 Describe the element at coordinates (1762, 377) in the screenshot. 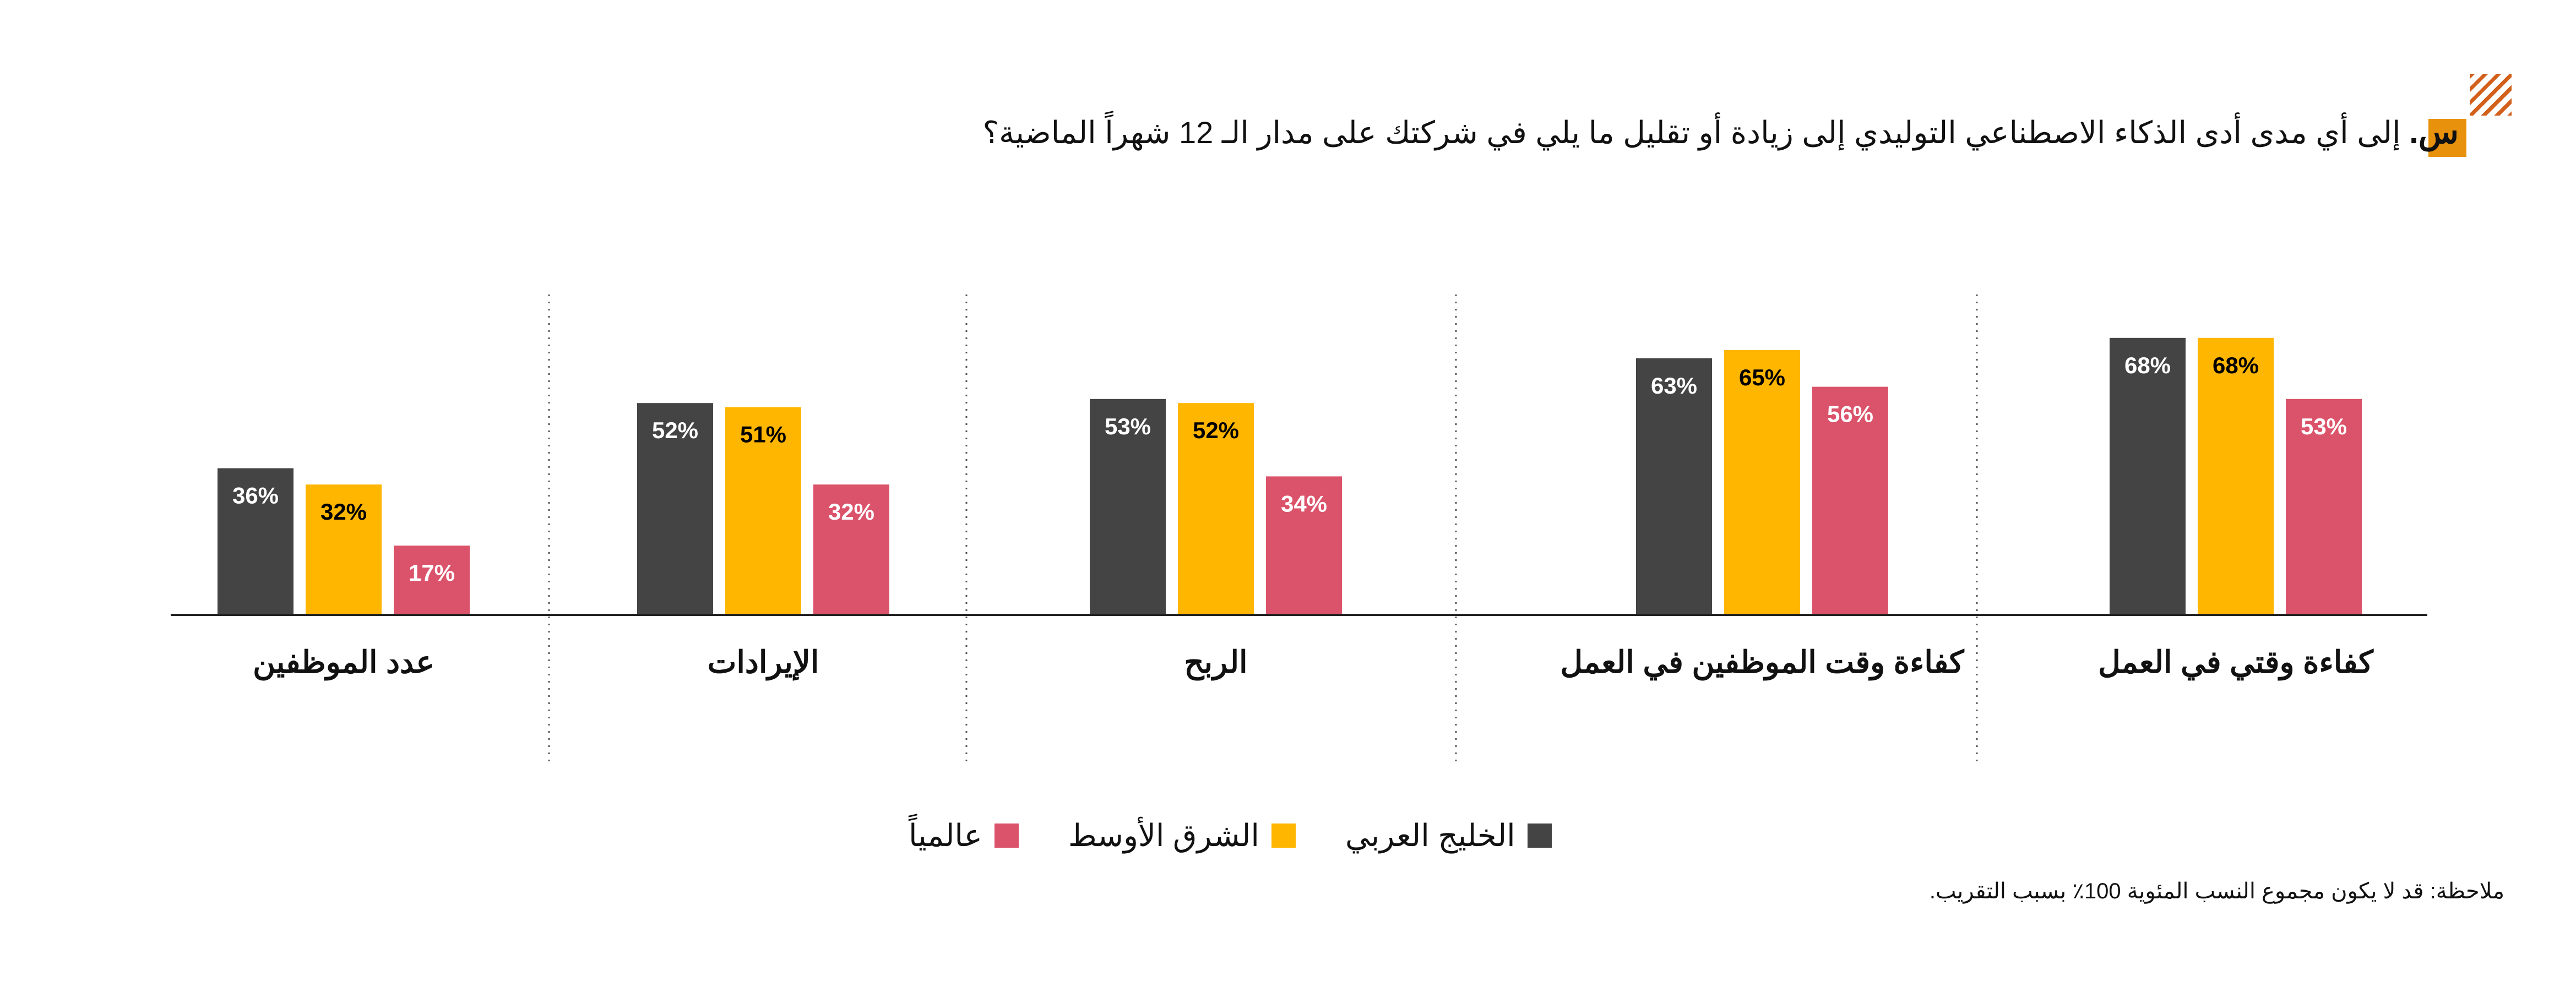

I see `data-label: 65%` at that location.